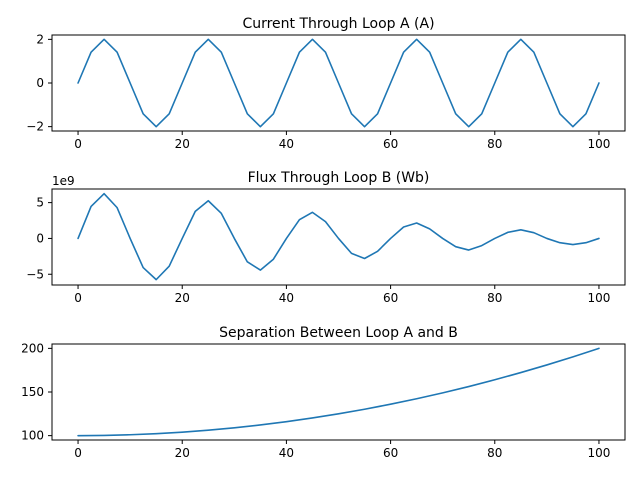 This screenshot has width=640, height=480. What do you see at coordinates (78, 298) in the screenshot?
I see `subplot-2-x-tick-label: 0` at bounding box center [78, 298].